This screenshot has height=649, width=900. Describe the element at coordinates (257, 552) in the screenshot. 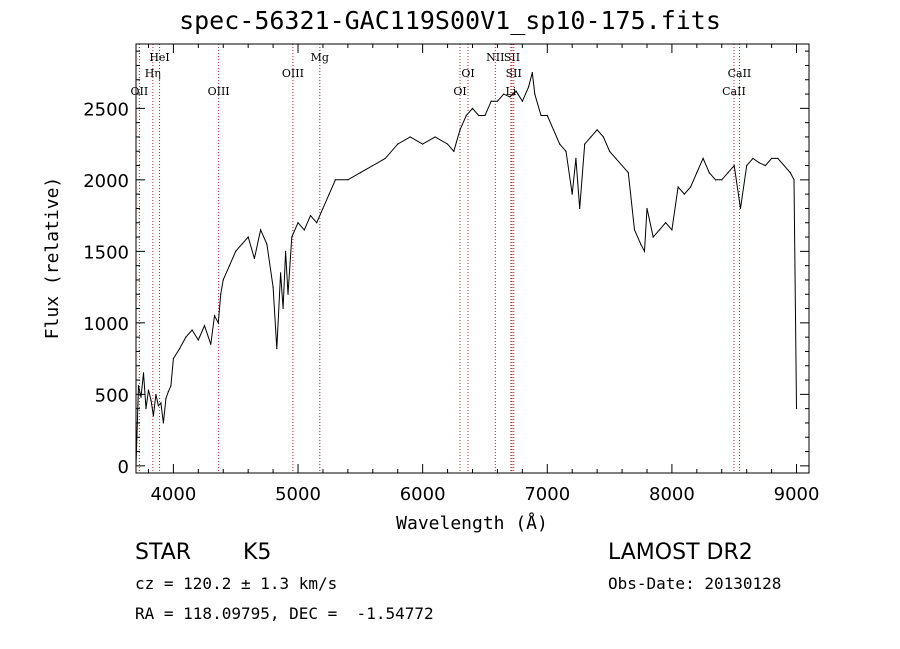

I see `object-subclass: K5` at that location.